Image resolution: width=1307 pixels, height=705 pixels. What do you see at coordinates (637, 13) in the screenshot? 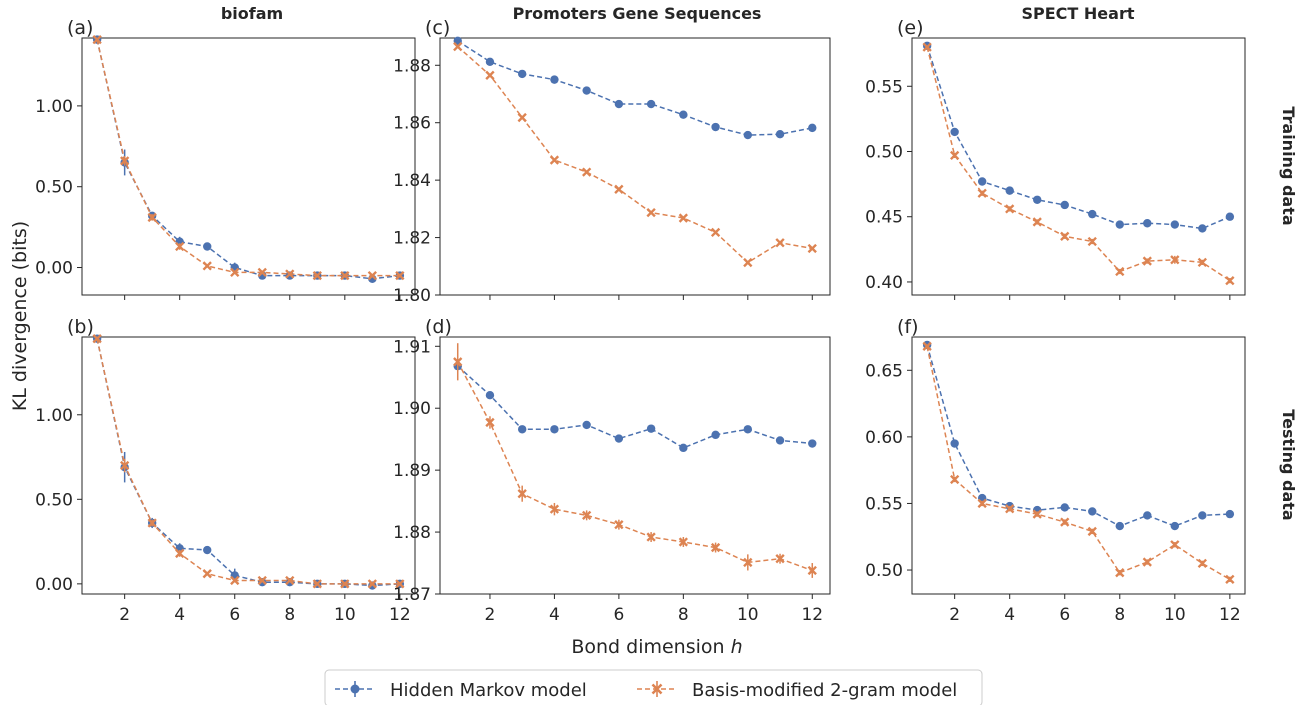
I see `col-title-promoters: Promoters Gene Sequences` at bounding box center [637, 13].